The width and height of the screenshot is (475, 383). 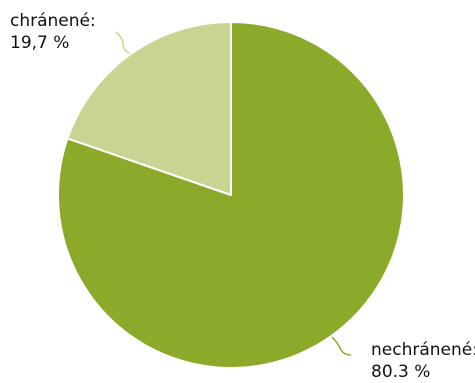 I want to click on slice-label-unprotected-value: 80.3 %, so click(x=401, y=372).